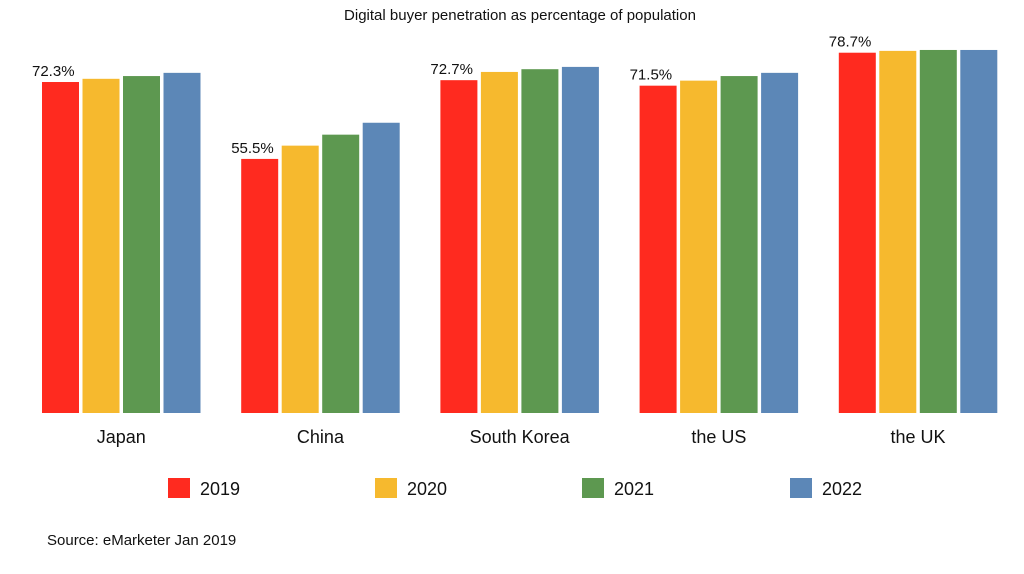  Describe the element at coordinates (801, 488) in the screenshot. I see `legend-swatch-2022` at that location.